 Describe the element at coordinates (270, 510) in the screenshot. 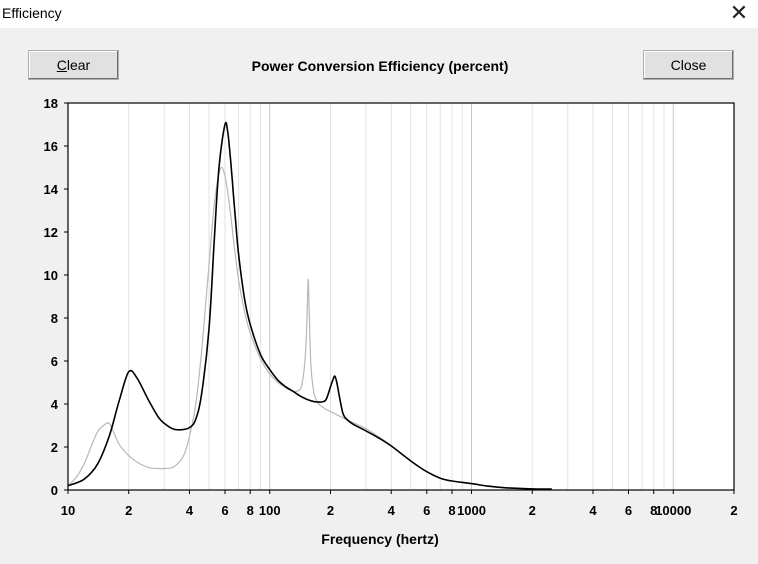

I see `x-tick-label: 100` at that location.